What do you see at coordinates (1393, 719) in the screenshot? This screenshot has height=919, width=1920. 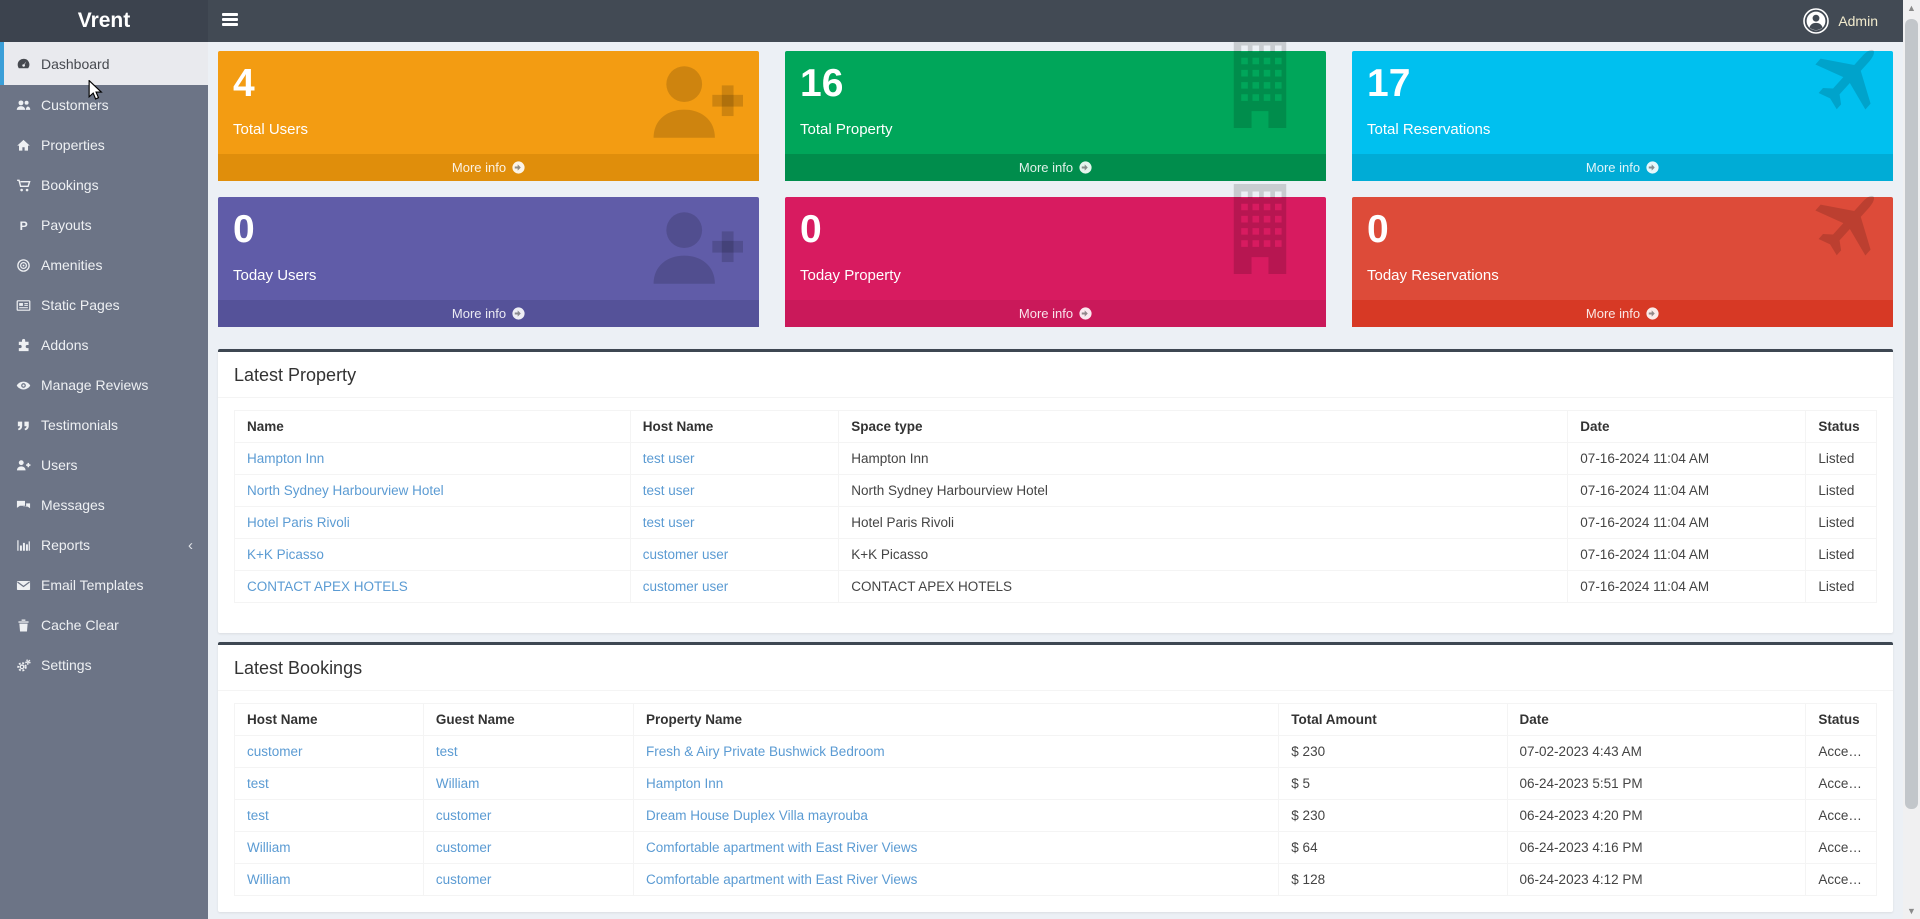 I see `column-header: Total Amount` at bounding box center [1393, 719].